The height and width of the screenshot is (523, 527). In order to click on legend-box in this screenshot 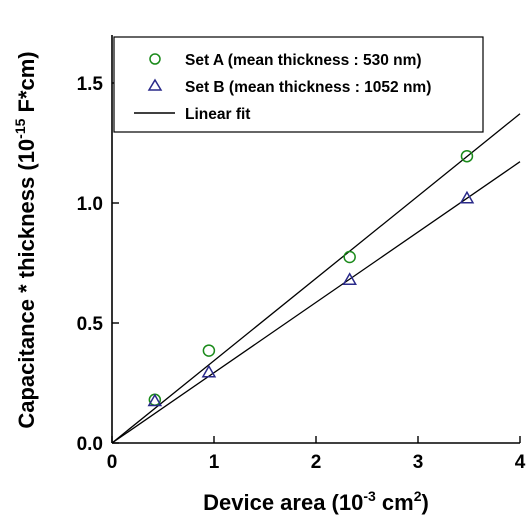, I will do `click(298, 84)`.